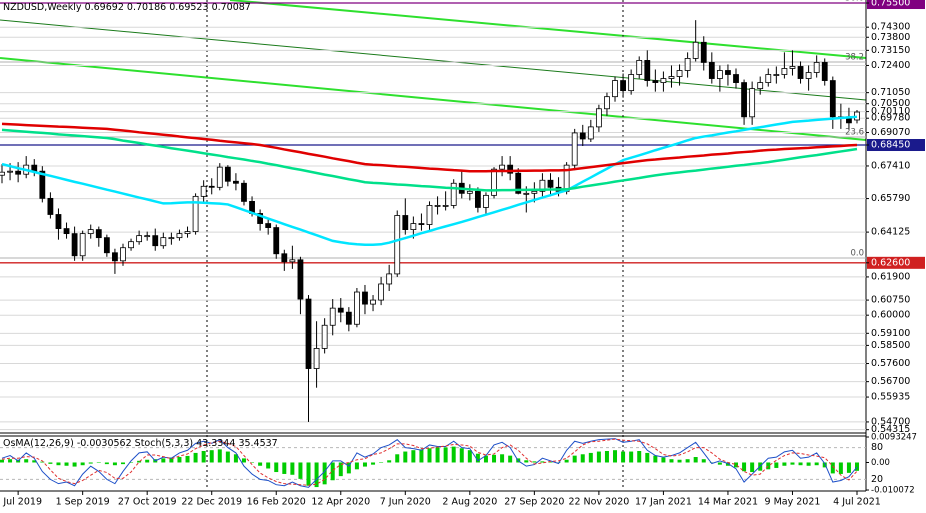 Image resolution: width=926 pixels, height=513 pixels. I want to click on y-tick-label: 0.73150, so click(890, 50).